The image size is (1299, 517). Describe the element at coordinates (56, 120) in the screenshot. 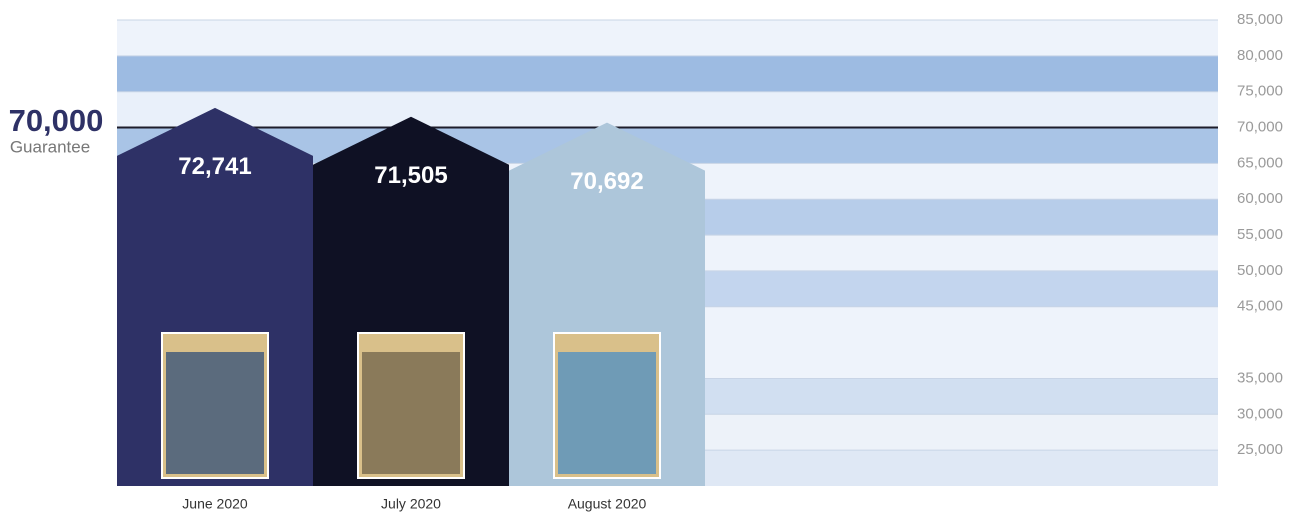

I see `guarantee-value: 70,000` at that location.